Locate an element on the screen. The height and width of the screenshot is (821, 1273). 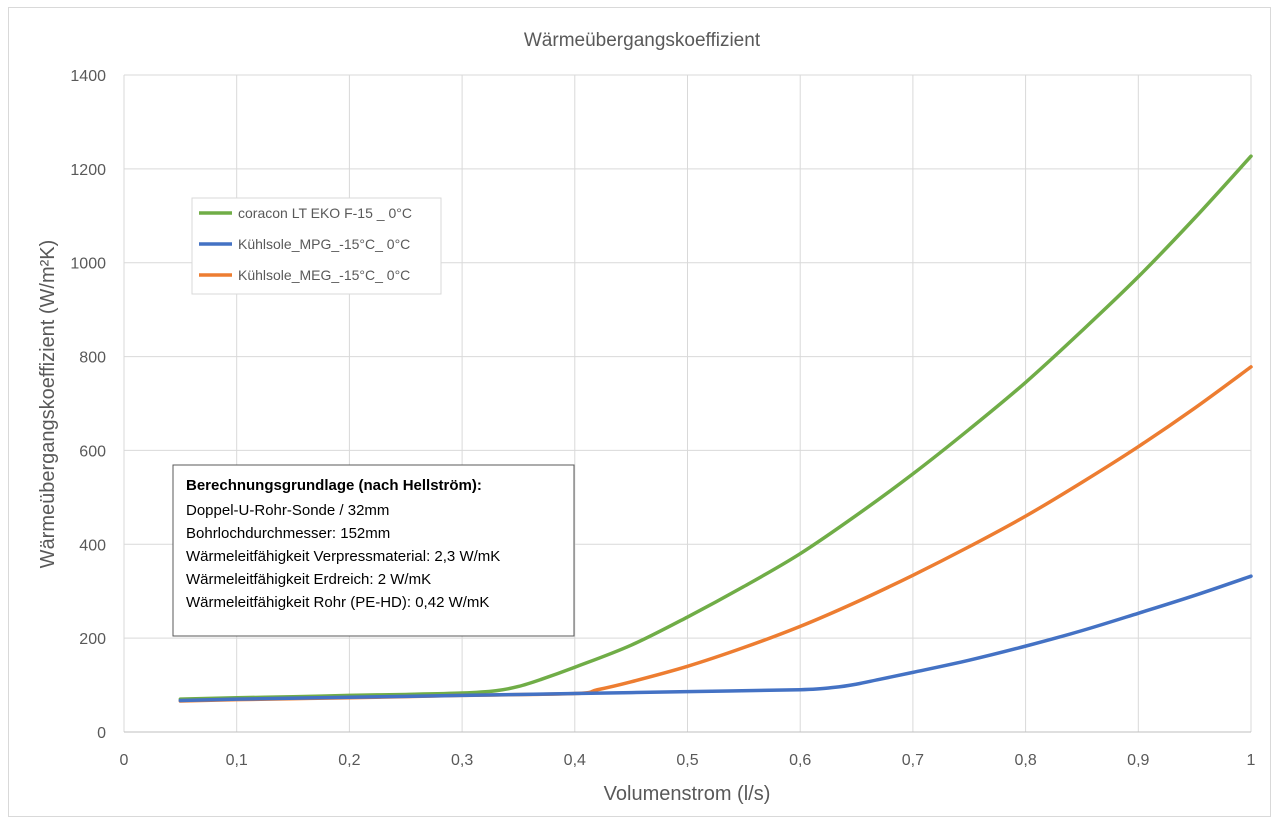
annotation-line: Doppel-U-Rohr-Sonde / 32mm is located at coordinates (287, 510).